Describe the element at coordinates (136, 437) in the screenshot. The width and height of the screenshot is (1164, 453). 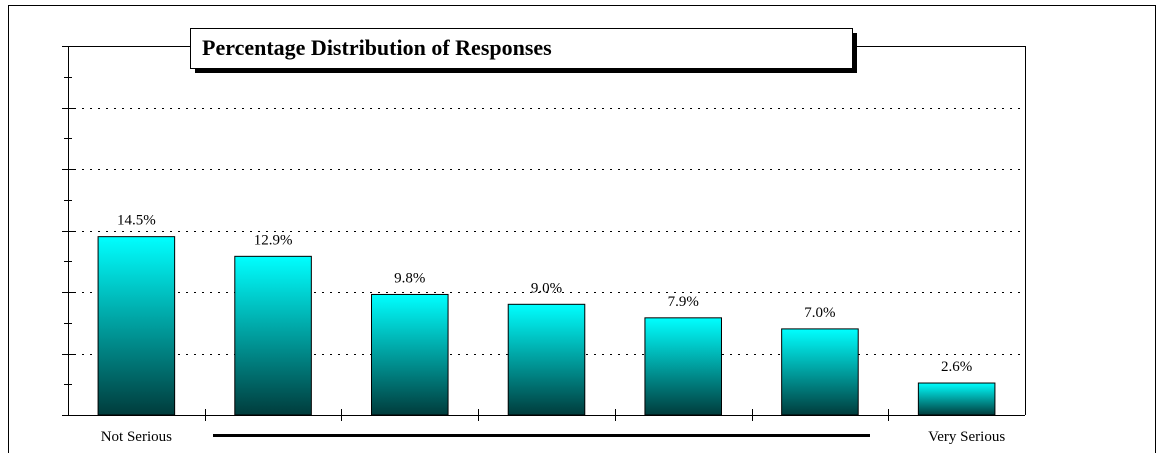
I see `x-tick-label: Not Serious` at that location.